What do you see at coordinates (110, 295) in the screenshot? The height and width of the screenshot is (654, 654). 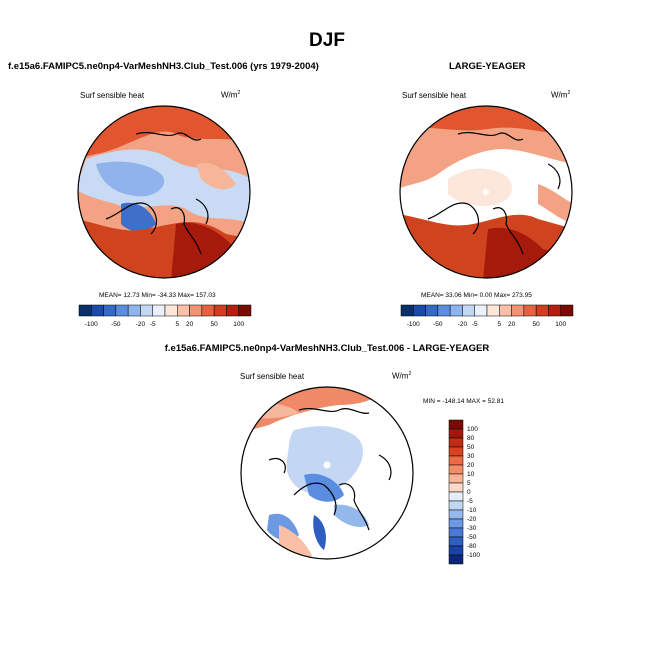 I see `panel-1-mean-label: MEAN=` at bounding box center [110, 295].